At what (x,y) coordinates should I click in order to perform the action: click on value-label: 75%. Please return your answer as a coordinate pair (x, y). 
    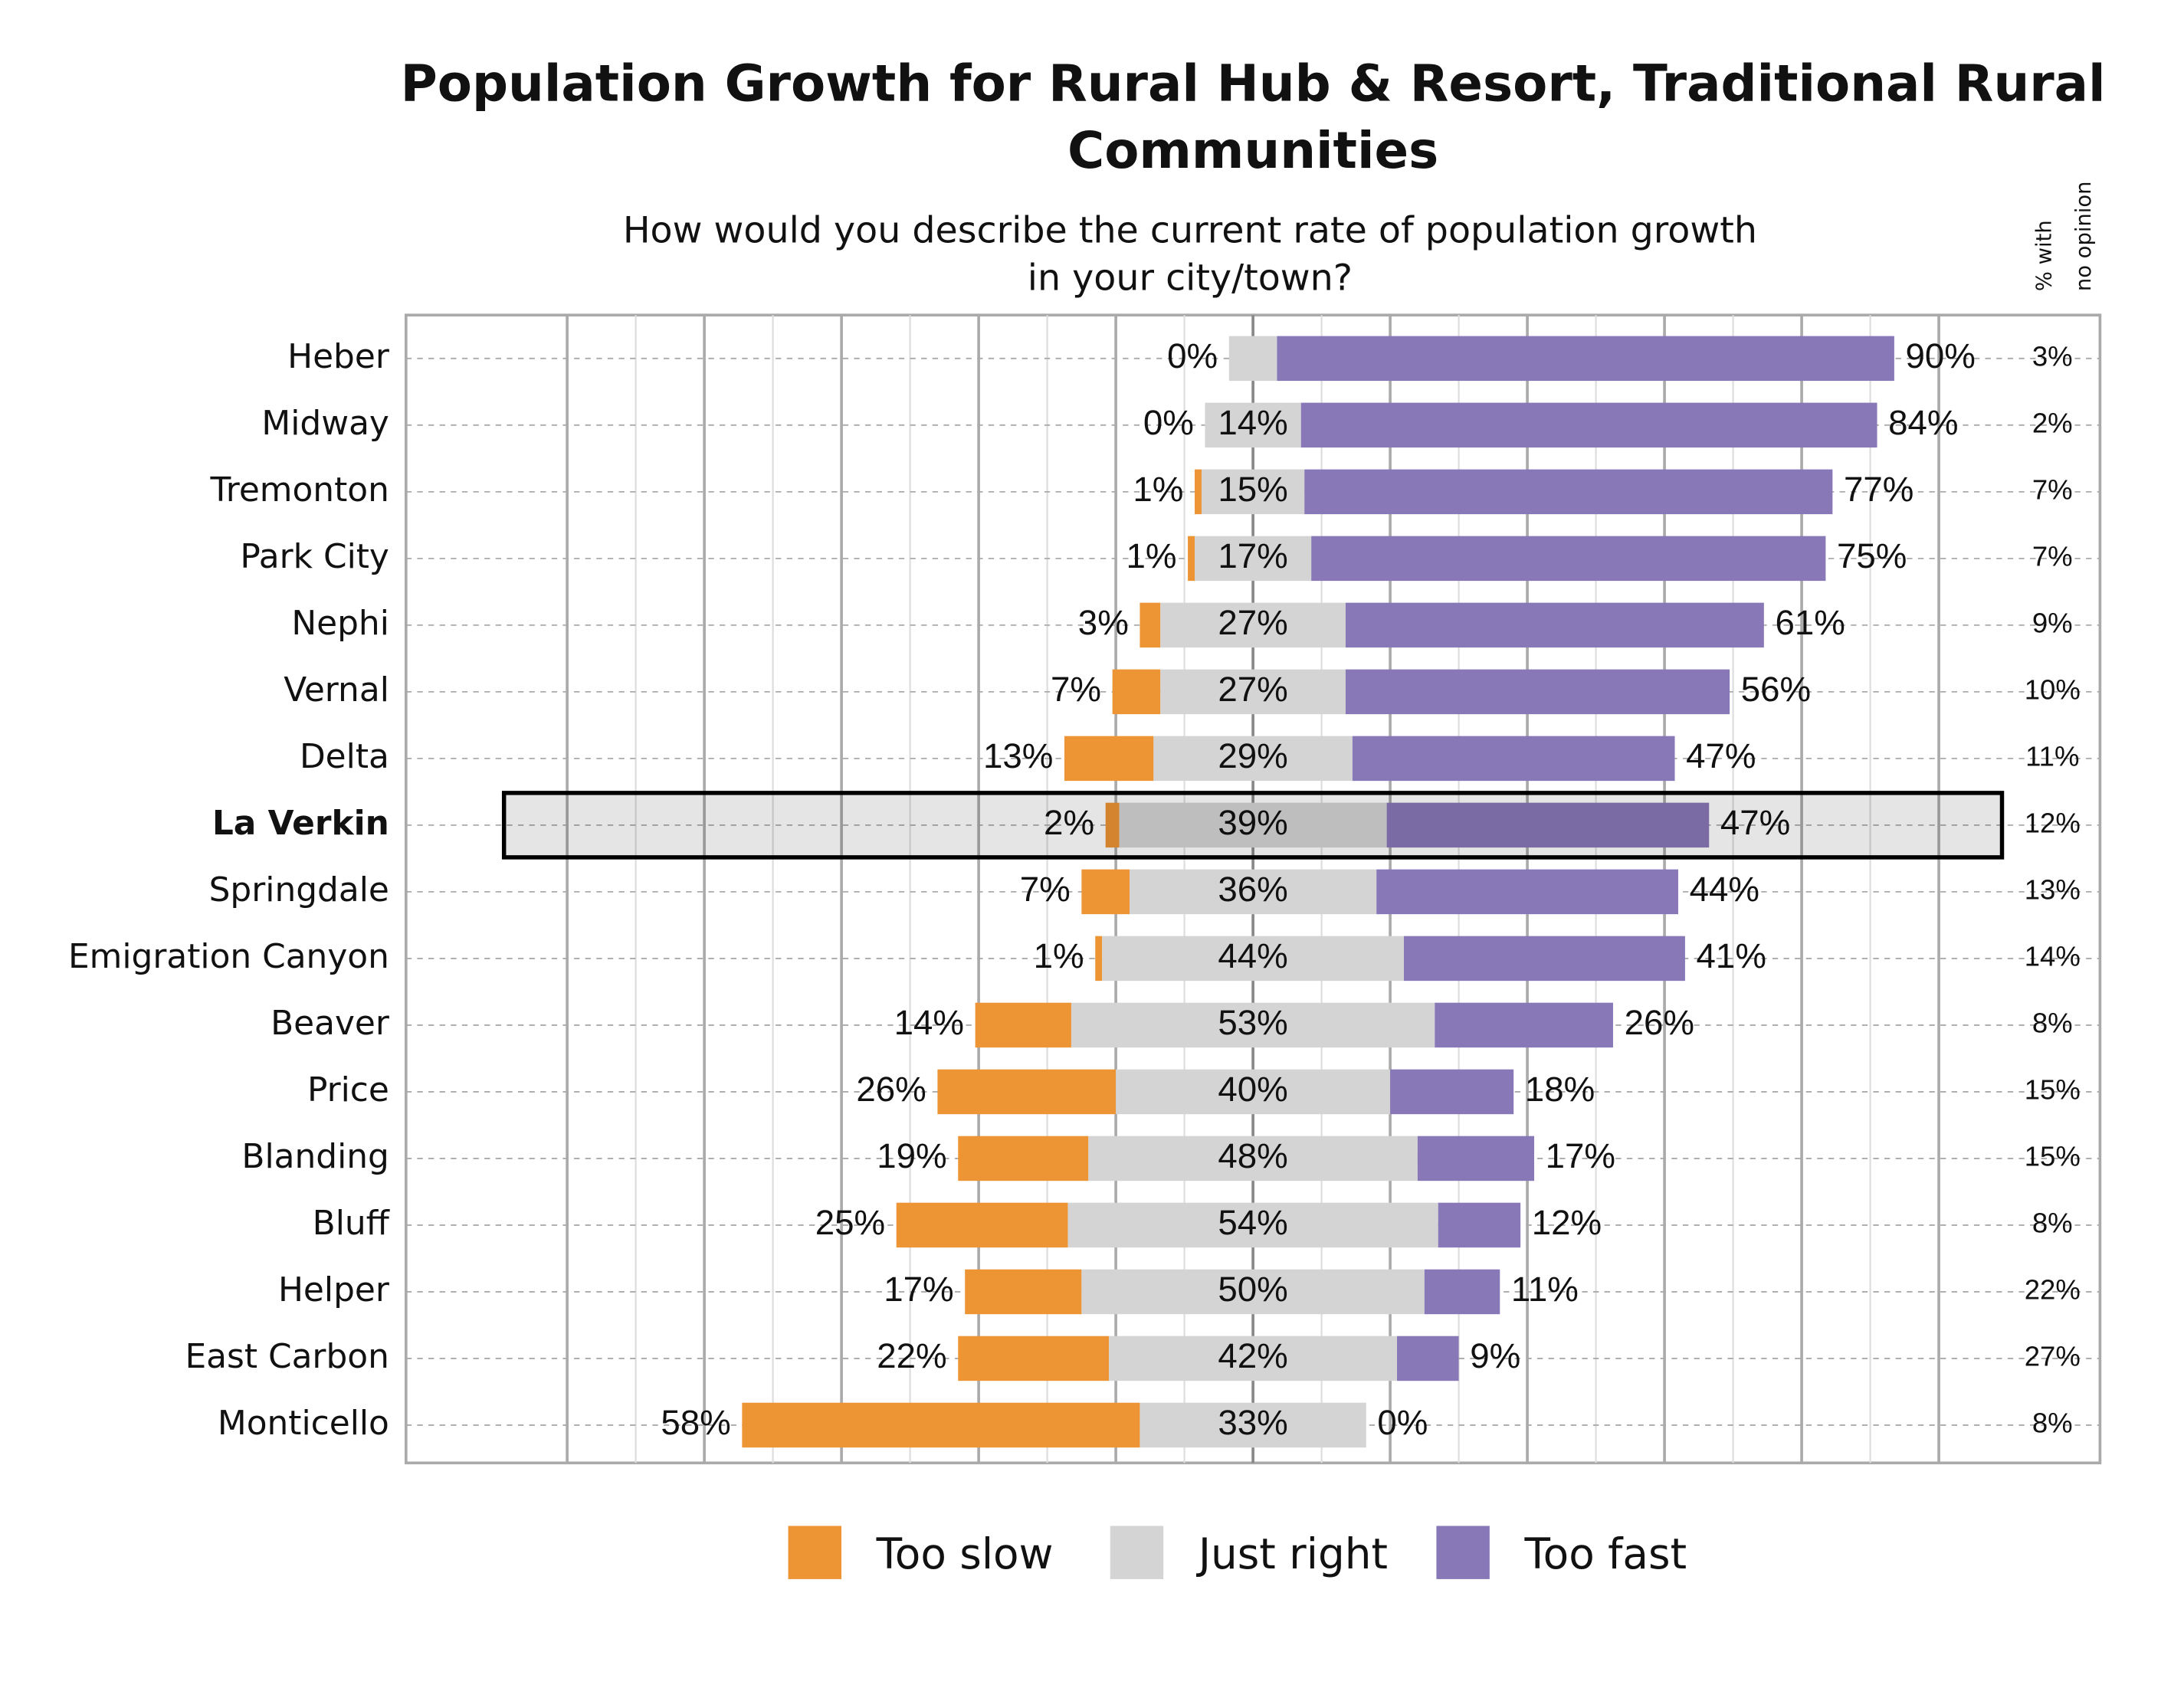
    Looking at the image, I should click on (1872, 555).